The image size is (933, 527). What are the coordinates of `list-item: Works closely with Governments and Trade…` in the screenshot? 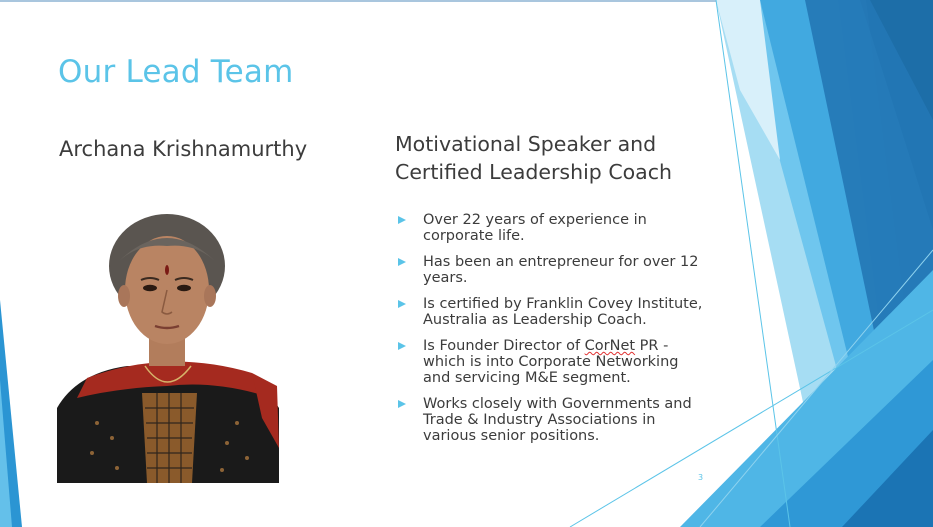 It's located at (553, 420).